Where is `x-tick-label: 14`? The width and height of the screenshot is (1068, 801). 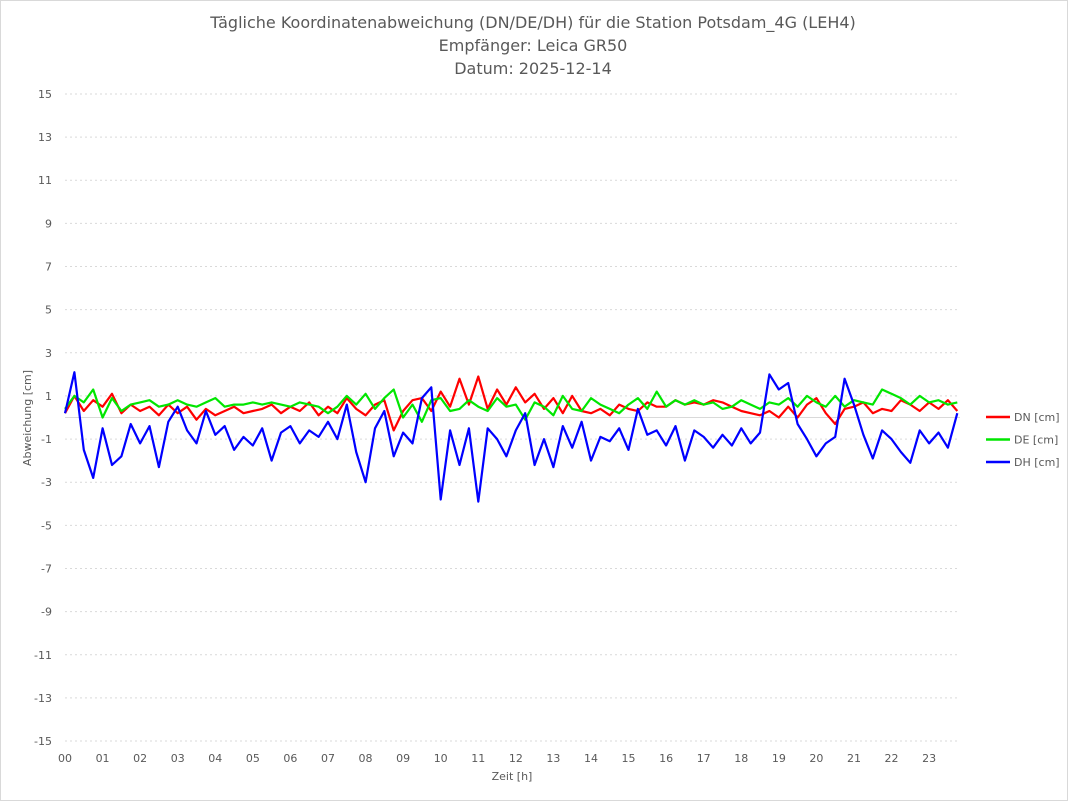
x-tick-label: 14 is located at coordinates (591, 758).